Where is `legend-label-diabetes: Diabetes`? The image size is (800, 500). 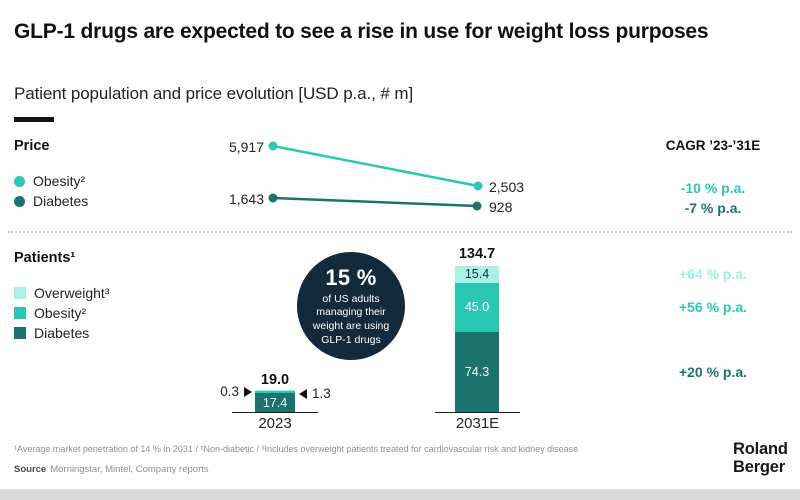
legend-label-diabetes: Diabetes is located at coordinates (61, 201).